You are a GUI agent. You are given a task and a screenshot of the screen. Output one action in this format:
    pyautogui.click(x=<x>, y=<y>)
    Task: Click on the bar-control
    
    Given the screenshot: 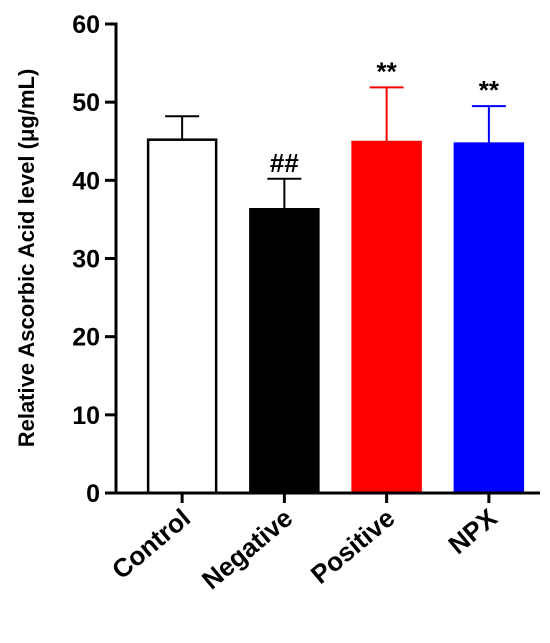 What is the action you would take?
    pyautogui.click(x=182, y=316)
    